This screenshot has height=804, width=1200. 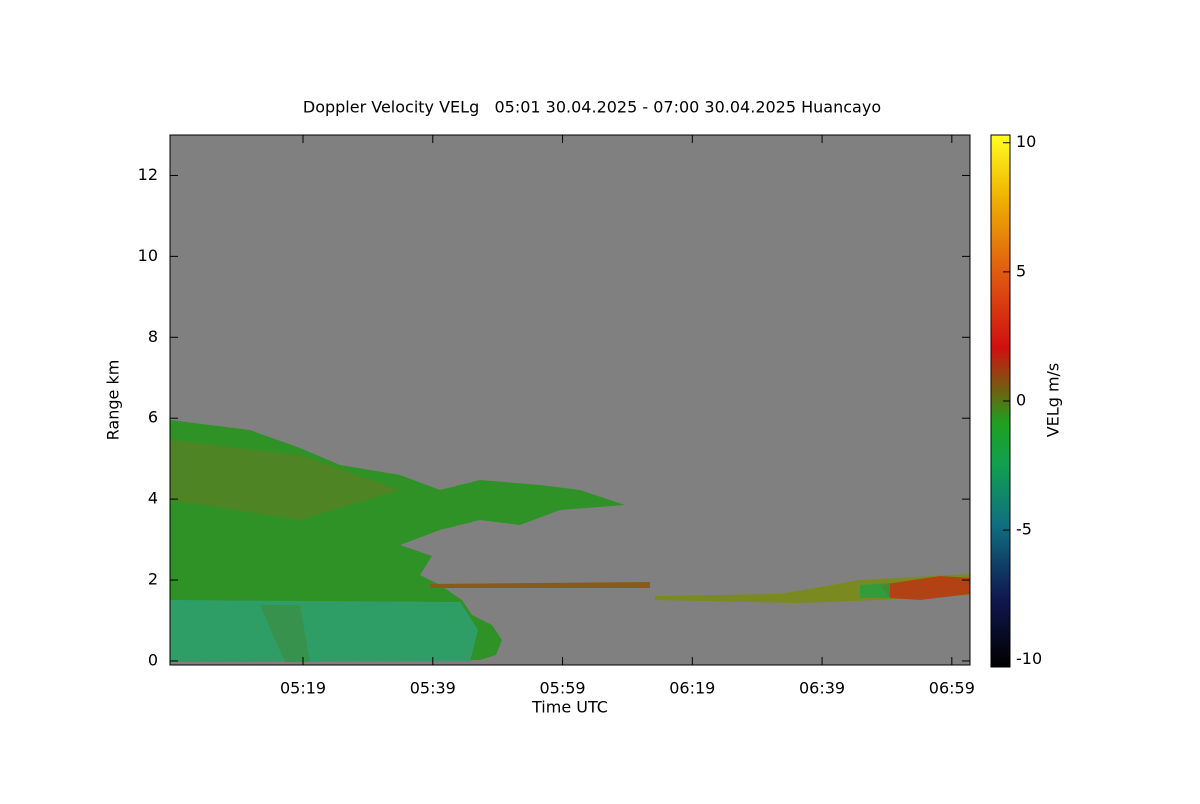 What do you see at coordinates (562, 688) in the screenshot?
I see `x-tick-label: 05:59` at bounding box center [562, 688].